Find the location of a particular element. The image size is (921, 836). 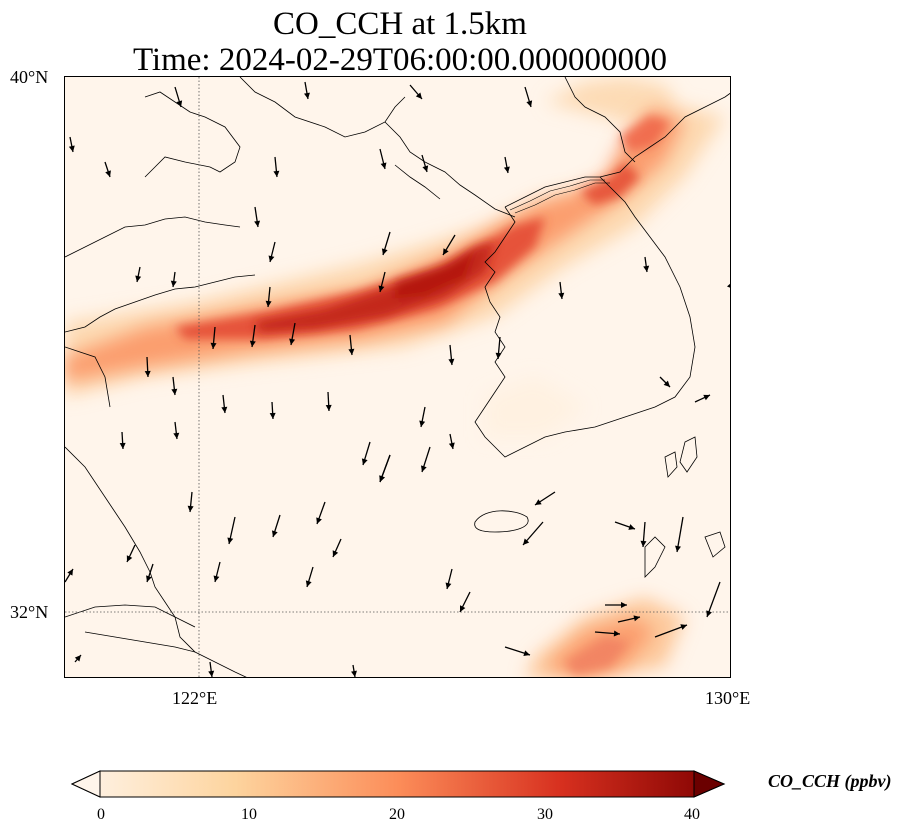

colorbar-ramp is located at coordinates (398, 784).